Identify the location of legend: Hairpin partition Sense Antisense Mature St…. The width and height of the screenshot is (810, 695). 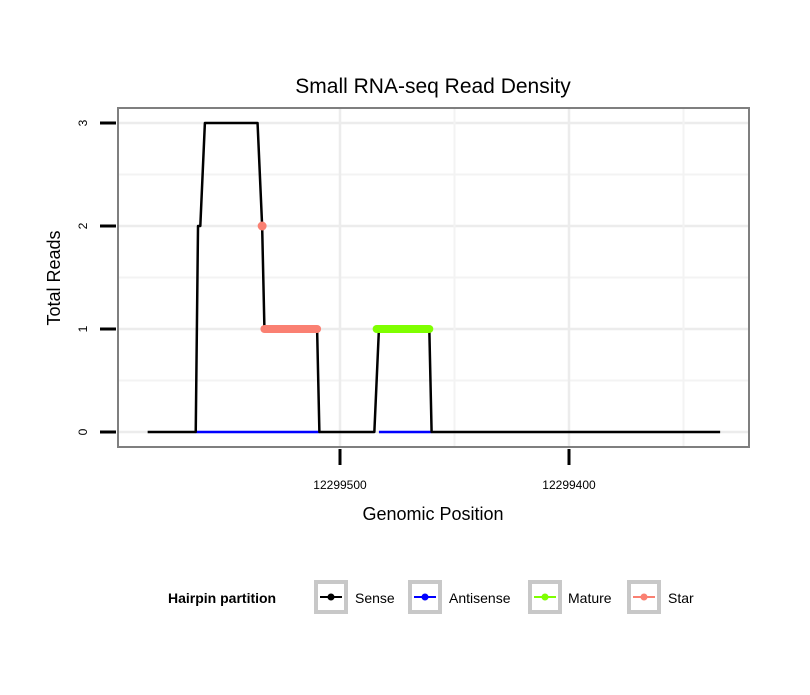
(431, 597).